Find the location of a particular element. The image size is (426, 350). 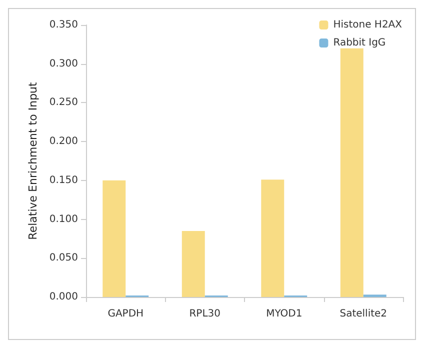

y-tick-label: 0.100 is located at coordinates (63, 219).